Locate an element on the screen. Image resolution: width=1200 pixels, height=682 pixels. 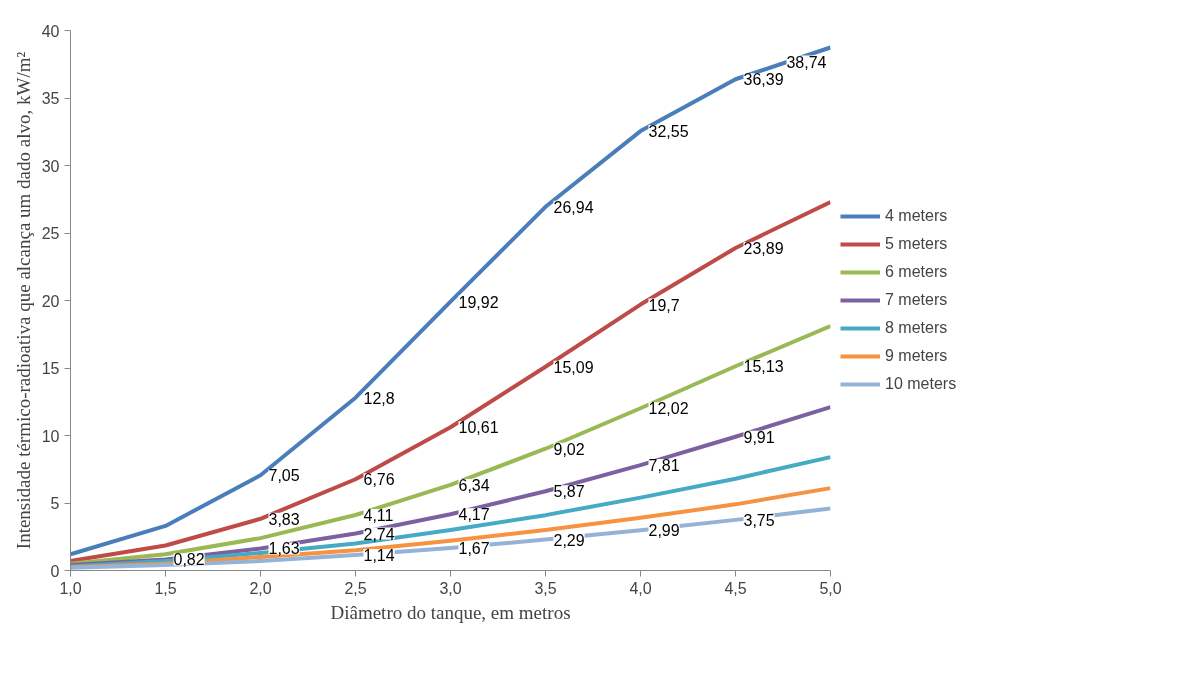
data-label: 19,7 is located at coordinates (664, 305).